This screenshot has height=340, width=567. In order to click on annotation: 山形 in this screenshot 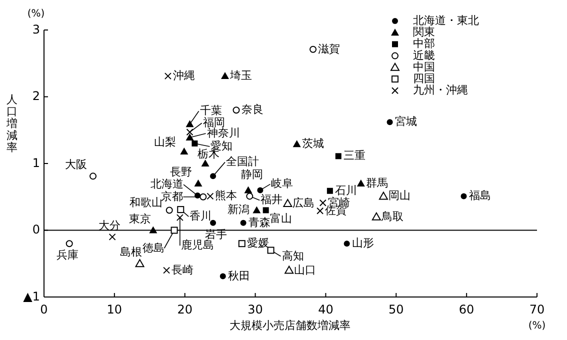, I will do `click(363, 243)`.